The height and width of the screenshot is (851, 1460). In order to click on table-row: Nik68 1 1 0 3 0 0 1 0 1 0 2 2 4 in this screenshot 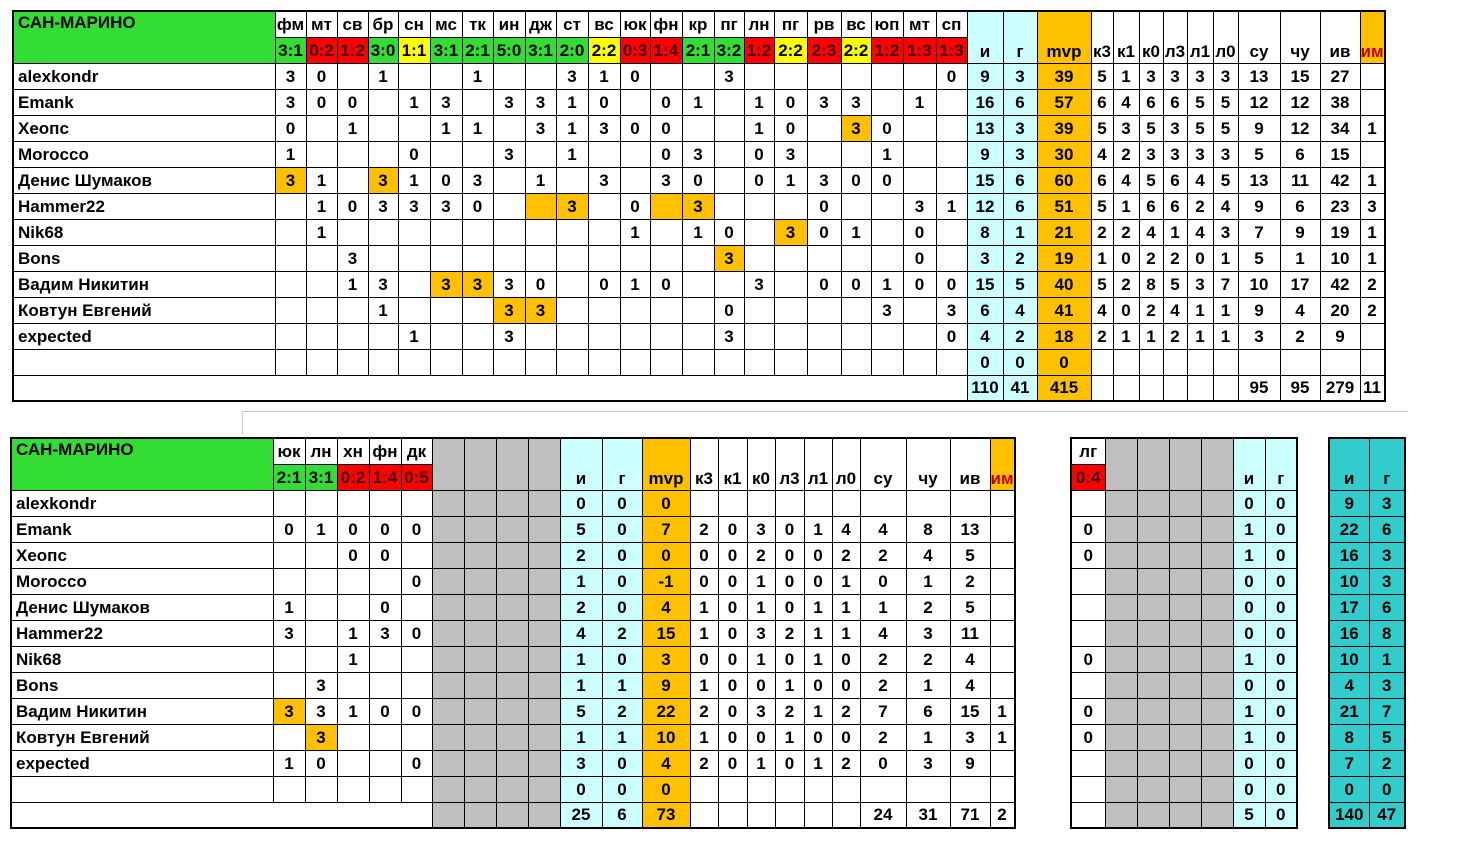, I will do `click(513, 659)`.